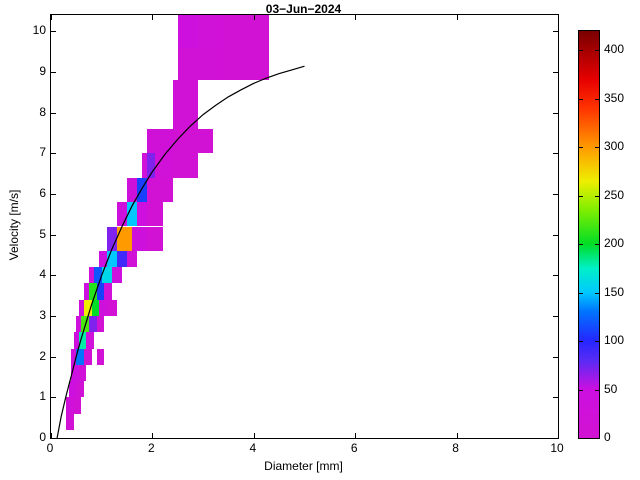 This screenshot has width=640, height=480. I want to click on colorbar-tick-label: 150, so click(614, 291).